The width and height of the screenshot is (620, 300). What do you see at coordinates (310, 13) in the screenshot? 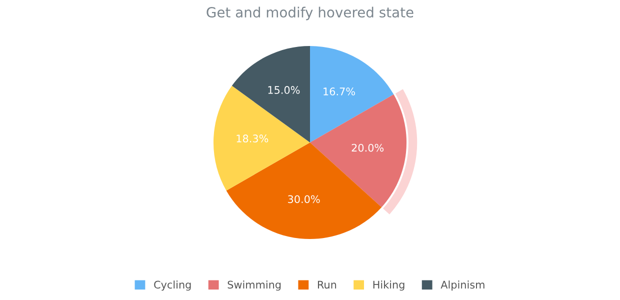
I see `chart-title: Get and modify hovered state` at bounding box center [310, 13].